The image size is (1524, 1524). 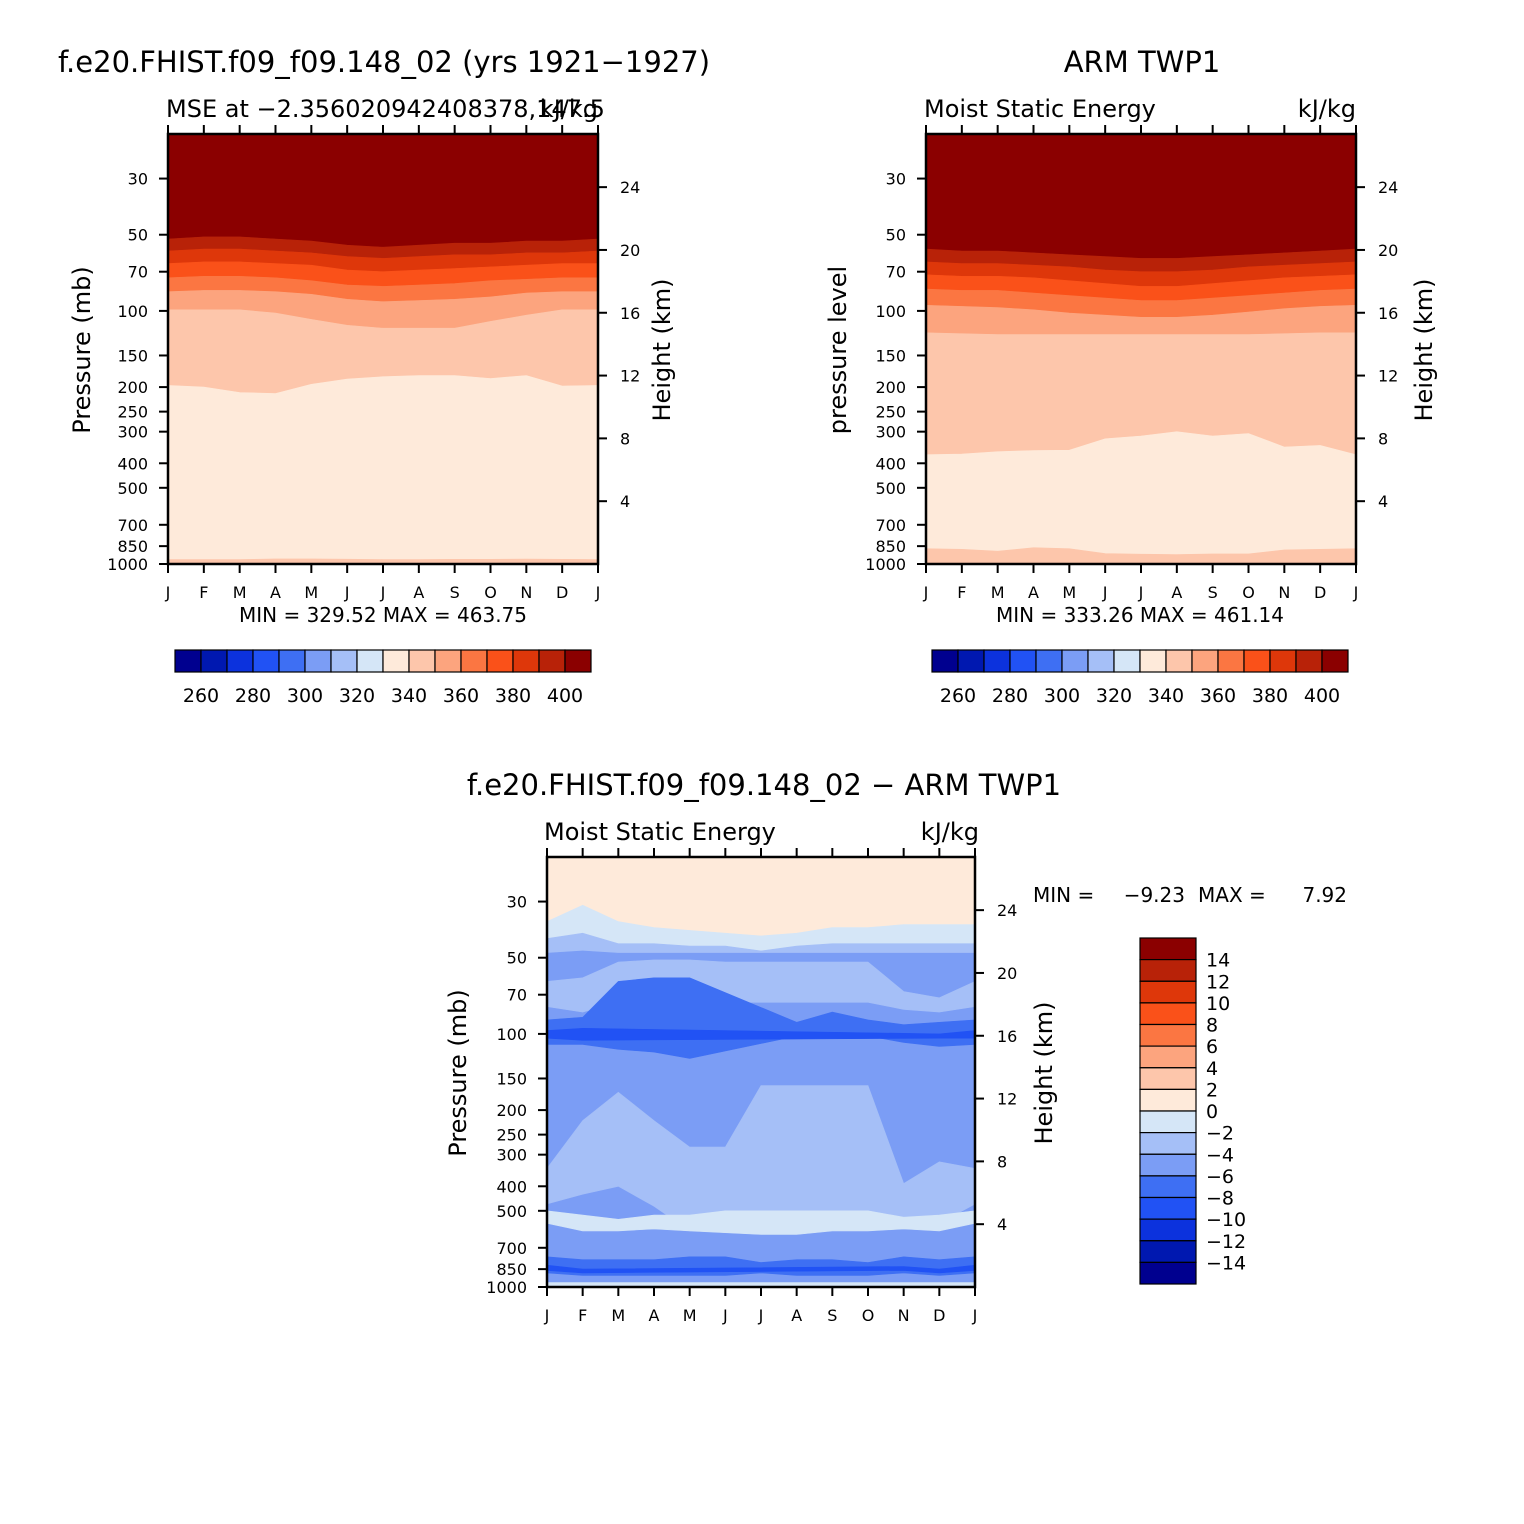 What do you see at coordinates (904, 1315) in the screenshot?
I see `x-tick-label: N` at bounding box center [904, 1315].